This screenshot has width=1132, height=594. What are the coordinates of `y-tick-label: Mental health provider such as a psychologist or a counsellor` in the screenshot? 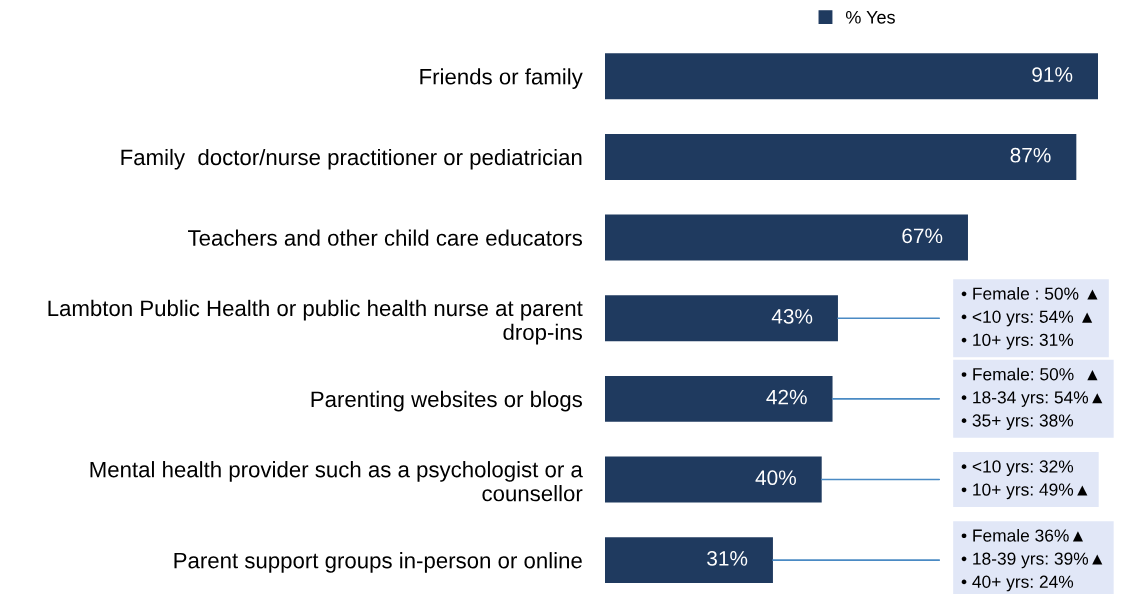 It's located at (336, 481).